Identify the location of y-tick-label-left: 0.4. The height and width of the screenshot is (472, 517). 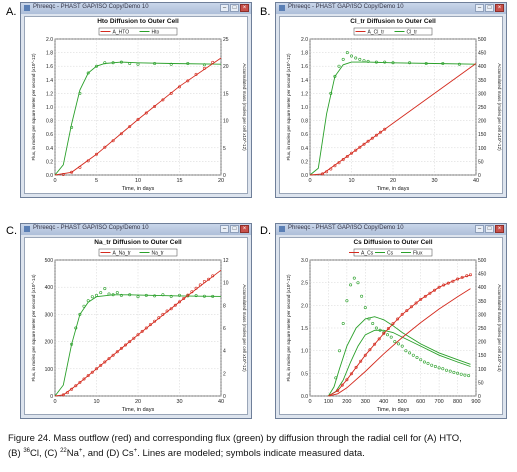
(304, 149).